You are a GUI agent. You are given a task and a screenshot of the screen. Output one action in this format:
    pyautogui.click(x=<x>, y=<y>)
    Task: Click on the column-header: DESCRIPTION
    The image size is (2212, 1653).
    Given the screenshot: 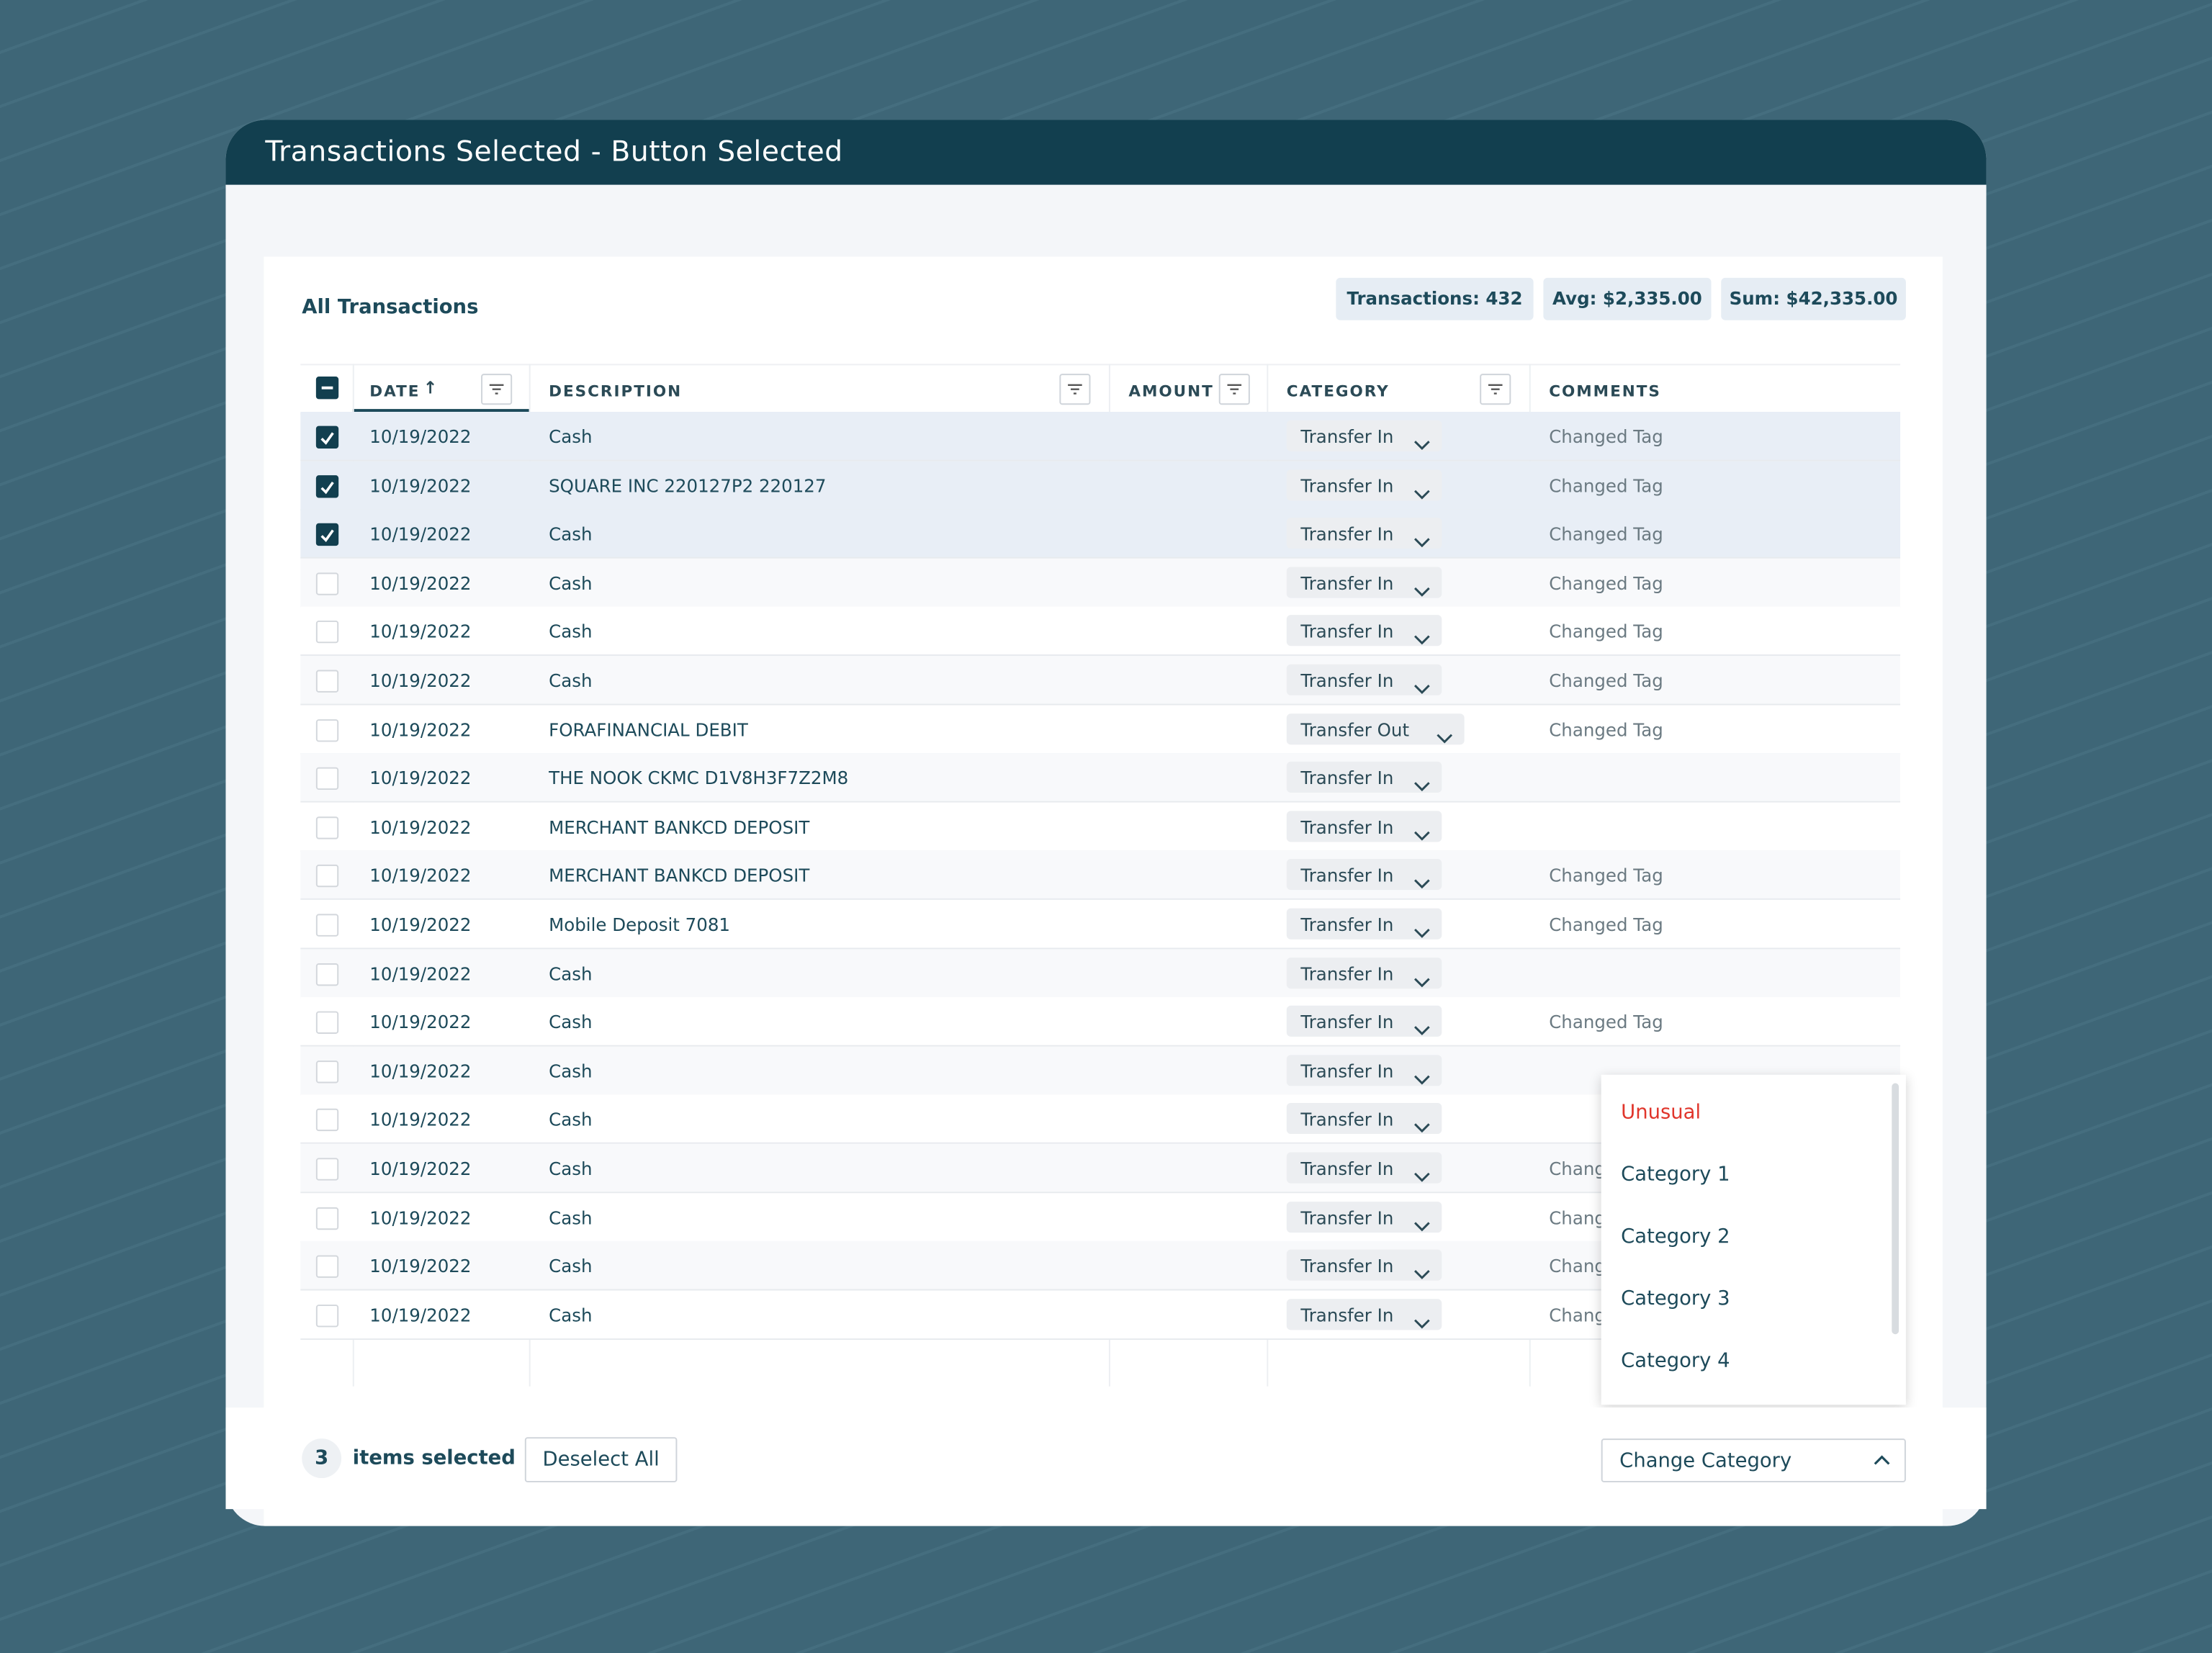 What is the action you would take?
    pyautogui.click(x=616, y=391)
    